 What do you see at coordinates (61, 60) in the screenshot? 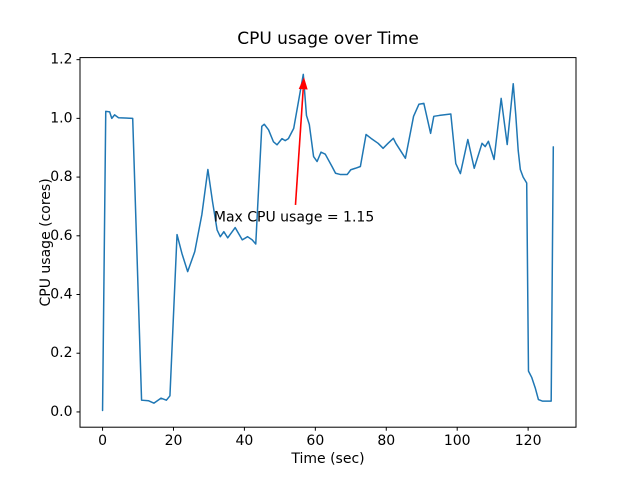
I see `y-tick-label: 1.2` at bounding box center [61, 60].